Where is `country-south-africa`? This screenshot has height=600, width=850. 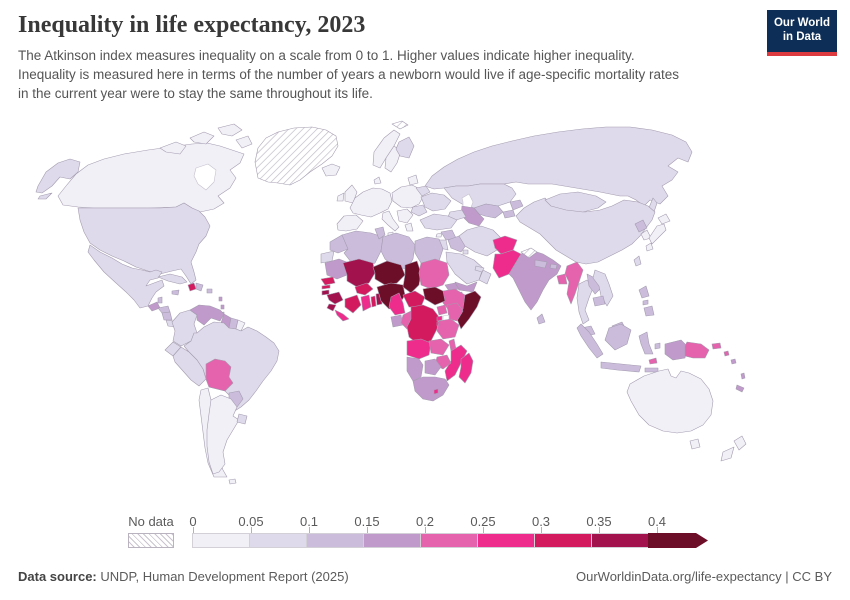 country-south-africa is located at coordinates (431, 389).